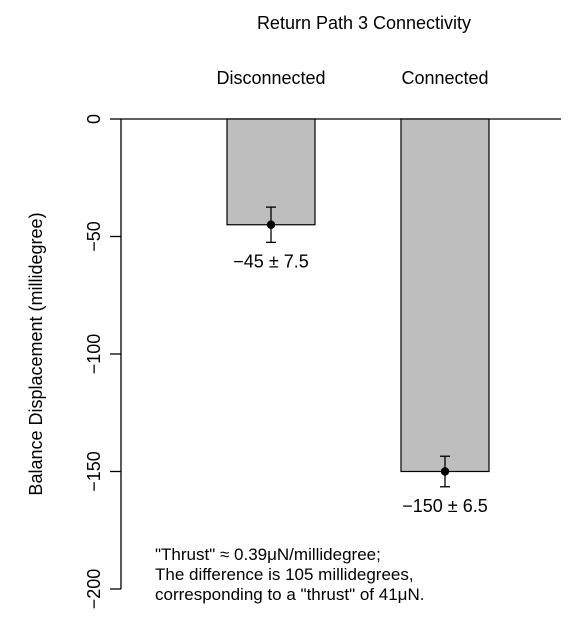 The width and height of the screenshot is (575, 618). Describe the element at coordinates (270, 78) in the screenshot. I see `category-label: Disconnected` at that location.